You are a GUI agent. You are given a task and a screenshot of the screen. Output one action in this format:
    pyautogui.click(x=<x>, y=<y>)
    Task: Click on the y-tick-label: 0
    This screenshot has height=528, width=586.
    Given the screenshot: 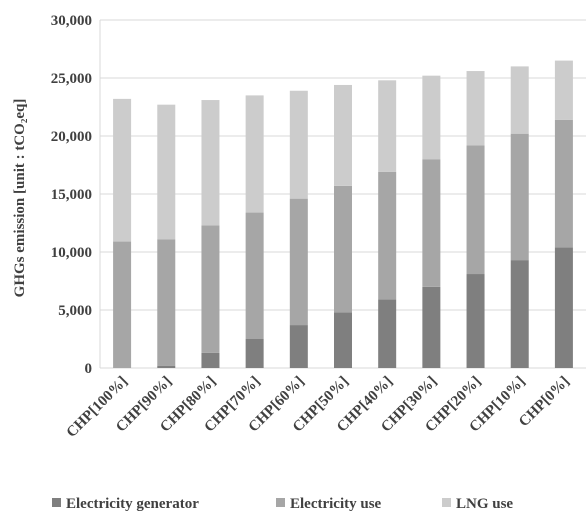 What is the action you would take?
    pyautogui.click(x=89, y=369)
    